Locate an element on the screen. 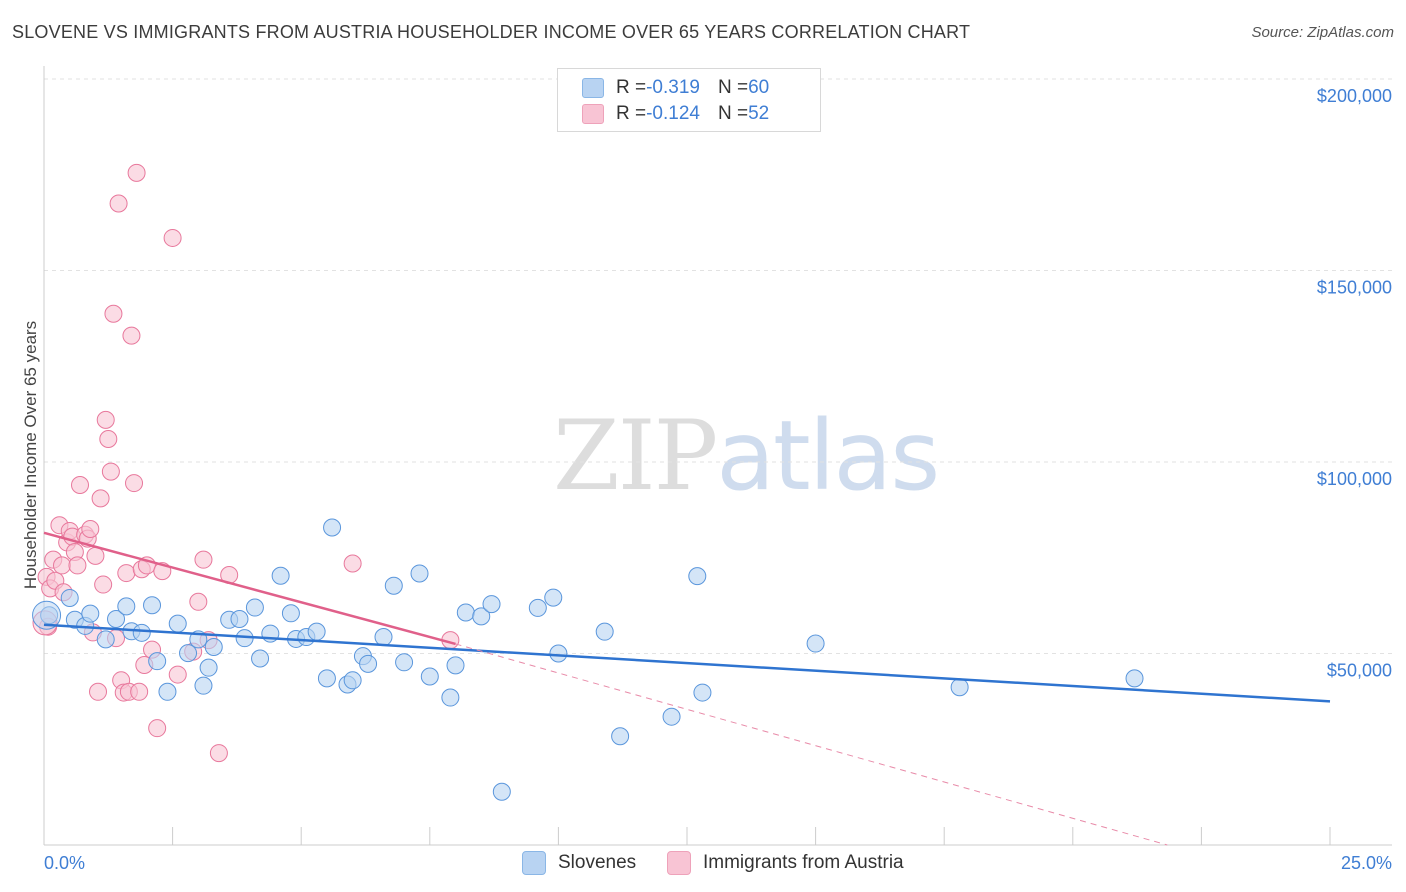 The height and width of the screenshot is (892, 1406). bottom-legend-label: Immigrants from Austria is located at coordinates (803, 862).